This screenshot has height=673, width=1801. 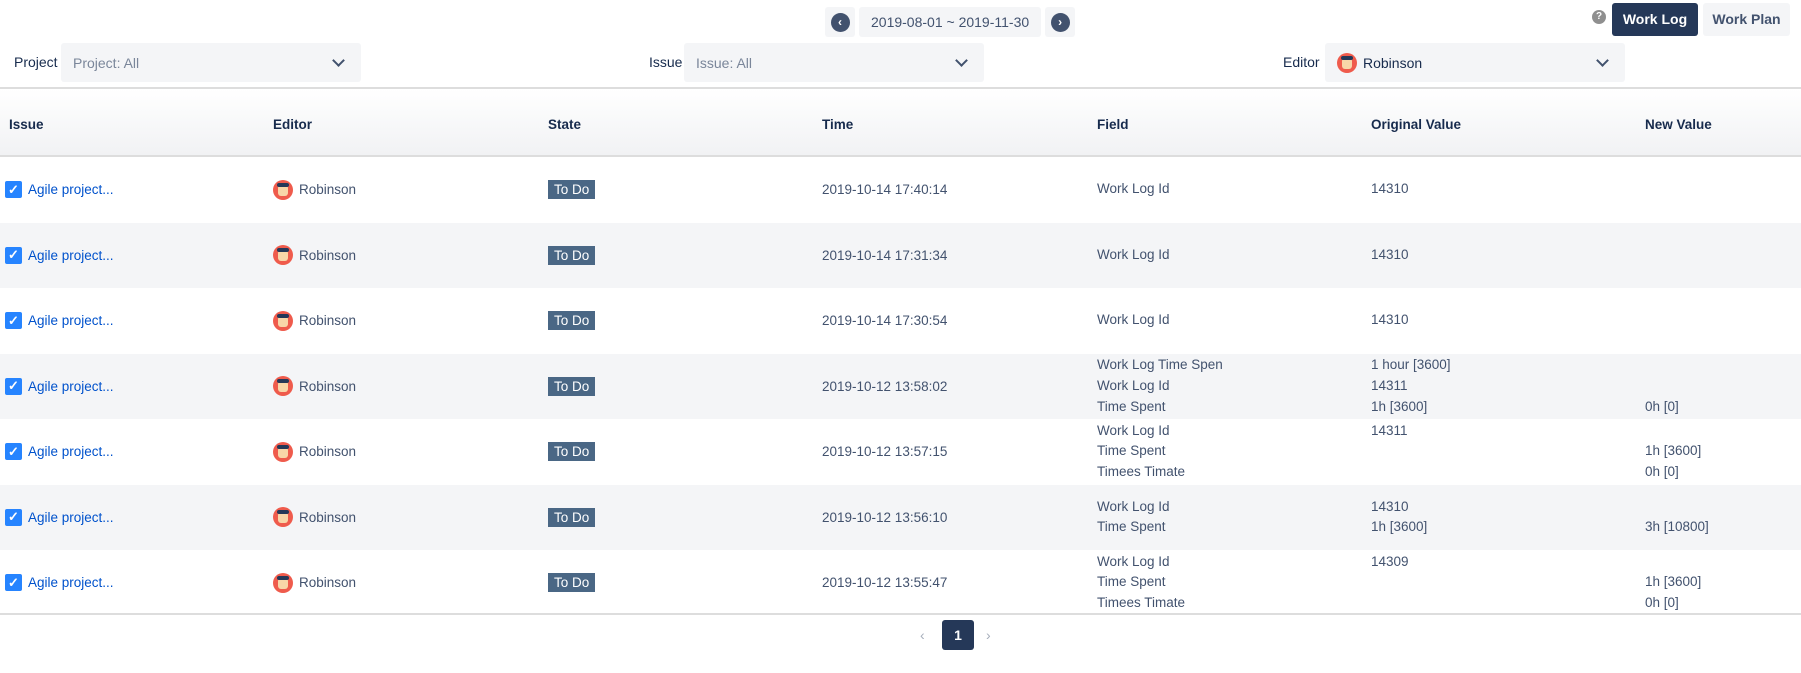 I want to click on work-plan-button: Work Plan, so click(x=1746, y=19).